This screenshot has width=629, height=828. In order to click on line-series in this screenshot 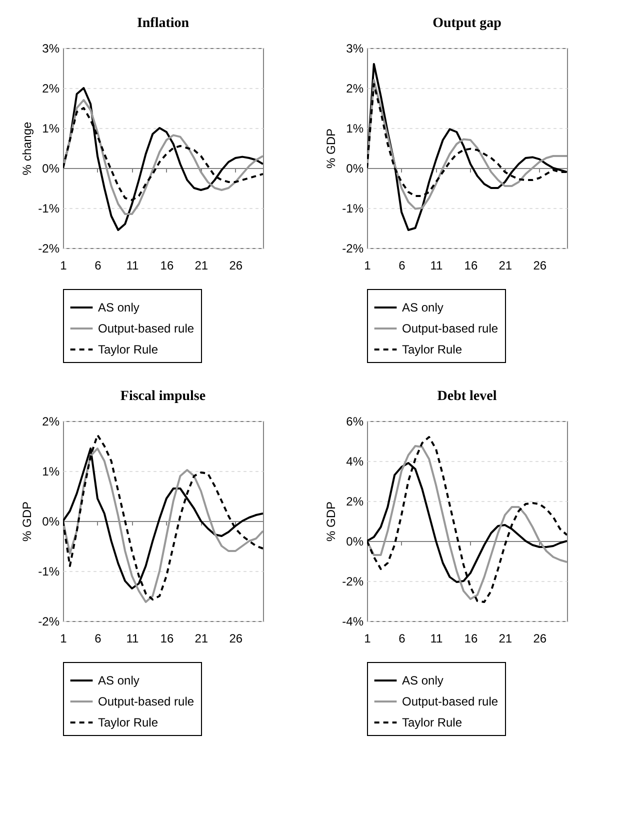, I will do `click(163, 157)`.